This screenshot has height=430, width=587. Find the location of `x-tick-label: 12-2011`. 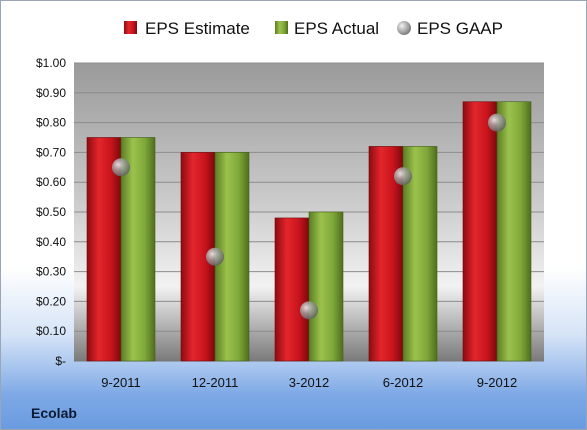

x-tick-label: 12-2011 is located at coordinates (215, 382).